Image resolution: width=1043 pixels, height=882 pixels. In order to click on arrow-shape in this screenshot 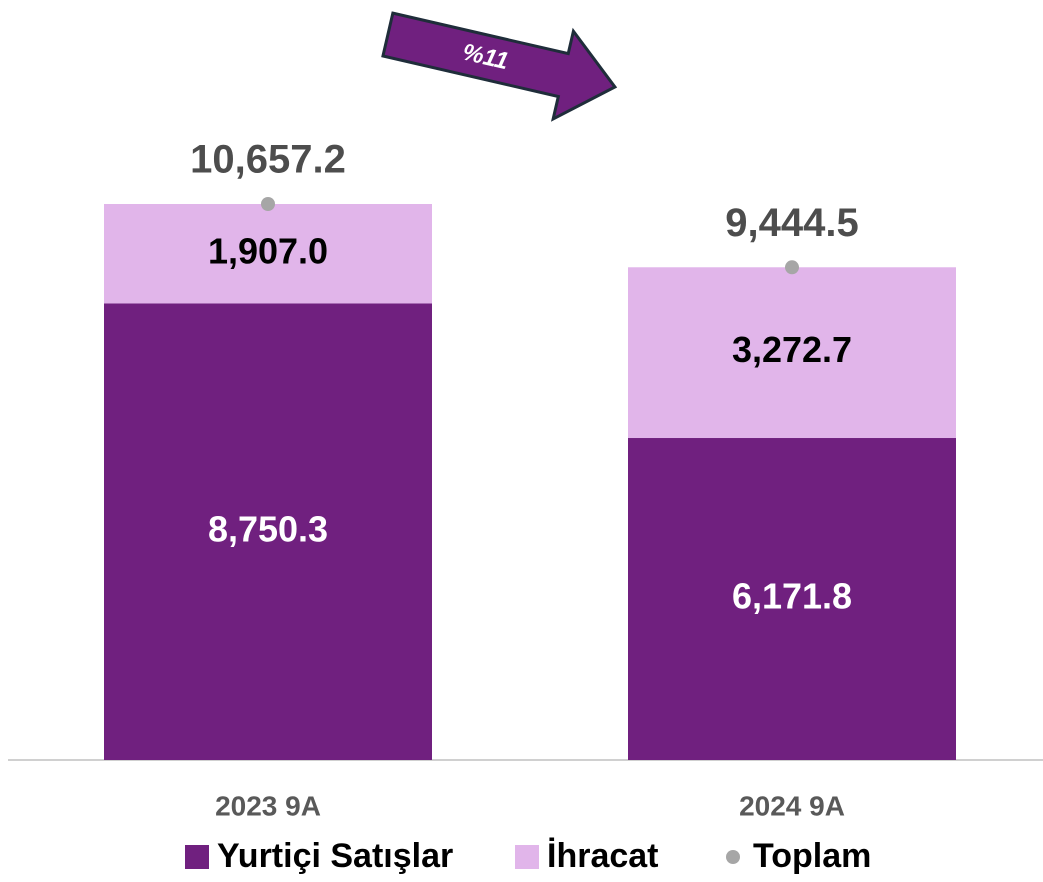, I will do `click(499, 66)`.